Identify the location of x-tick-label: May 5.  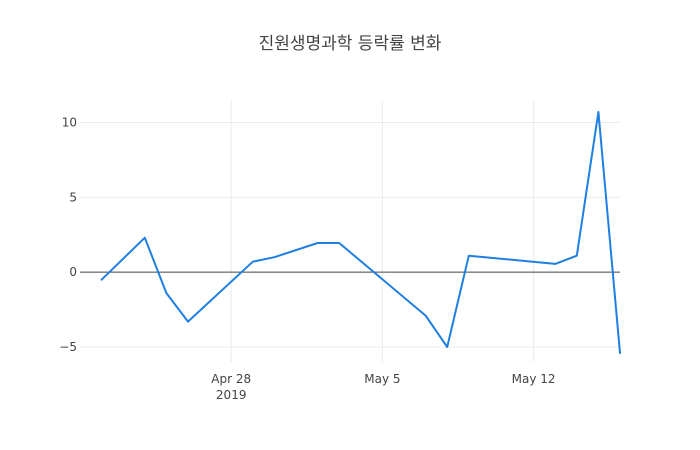
(382, 379).